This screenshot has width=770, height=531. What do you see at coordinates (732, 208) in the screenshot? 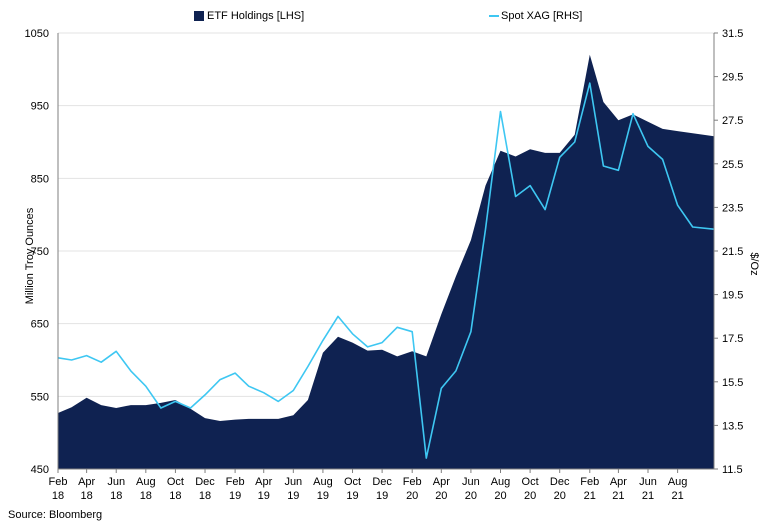
I see `y-right-tick-label: 23.5` at bounding box center [732, 208].